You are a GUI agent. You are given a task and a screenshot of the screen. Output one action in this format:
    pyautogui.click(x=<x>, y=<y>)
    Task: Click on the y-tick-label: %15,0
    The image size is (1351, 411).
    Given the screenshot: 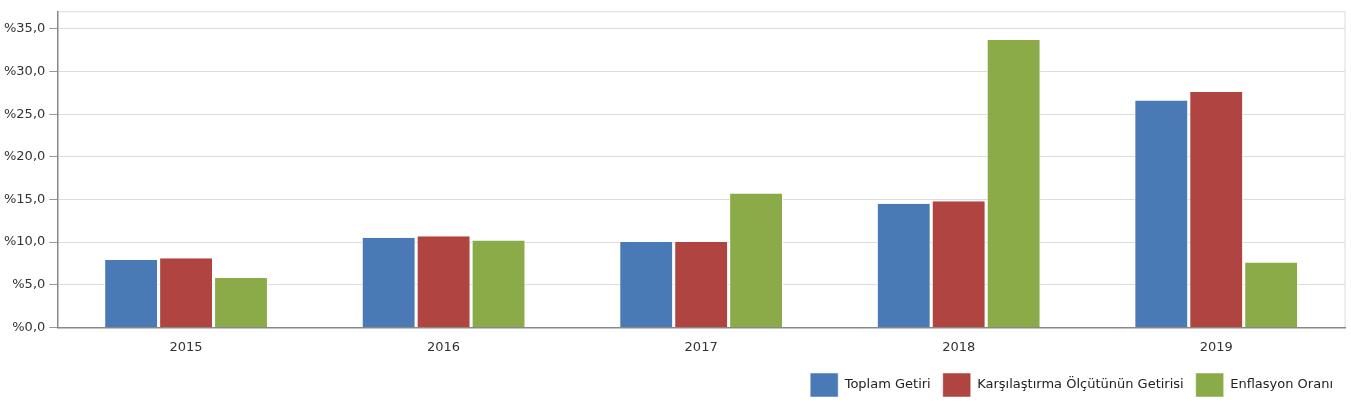 What is the action you would take?
    pyautogui.click(x=24, y=198)
    